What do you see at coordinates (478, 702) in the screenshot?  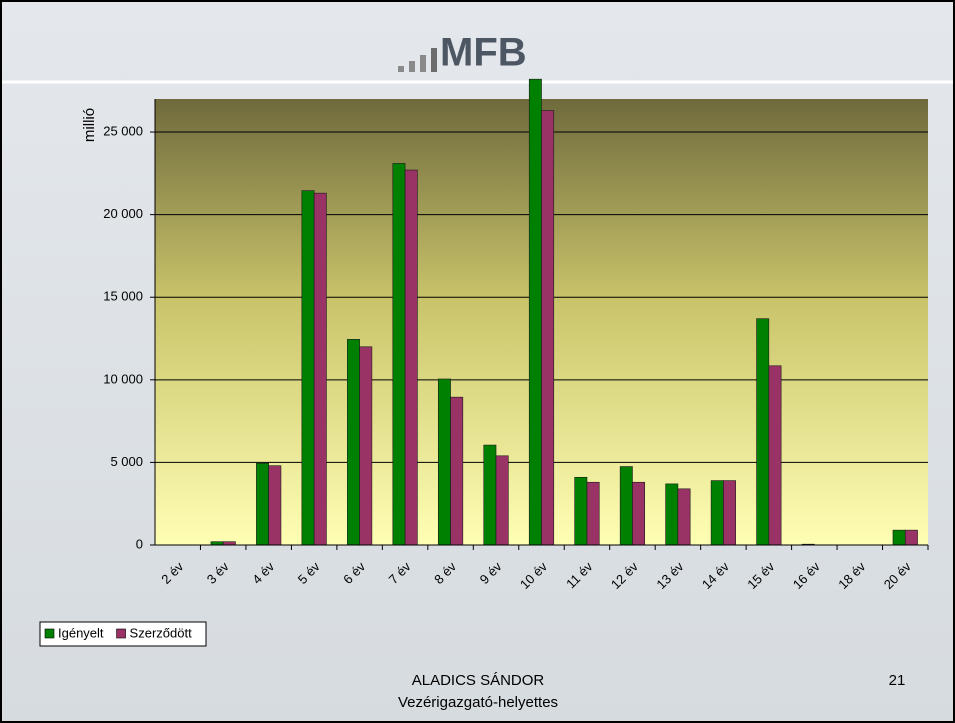 I see `footer-role: Vezérigazgató-helyettes` at bounding box center [478, 702].